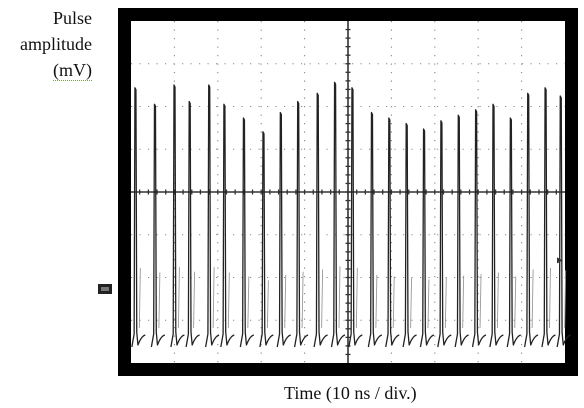 The image size is (584, 408). Describe the element at coordinates (105, 289) in the screenshot. I see `ground-level-marker` at that location.